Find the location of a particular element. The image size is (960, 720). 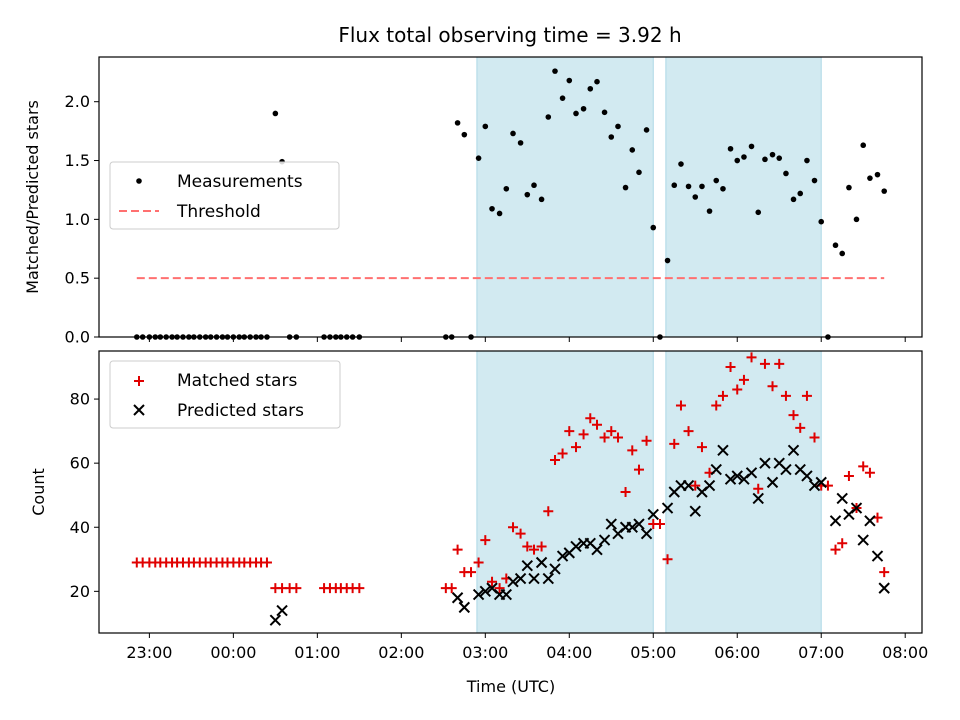

x-tick-label: 00:00 is located at coordinates (233, 652).